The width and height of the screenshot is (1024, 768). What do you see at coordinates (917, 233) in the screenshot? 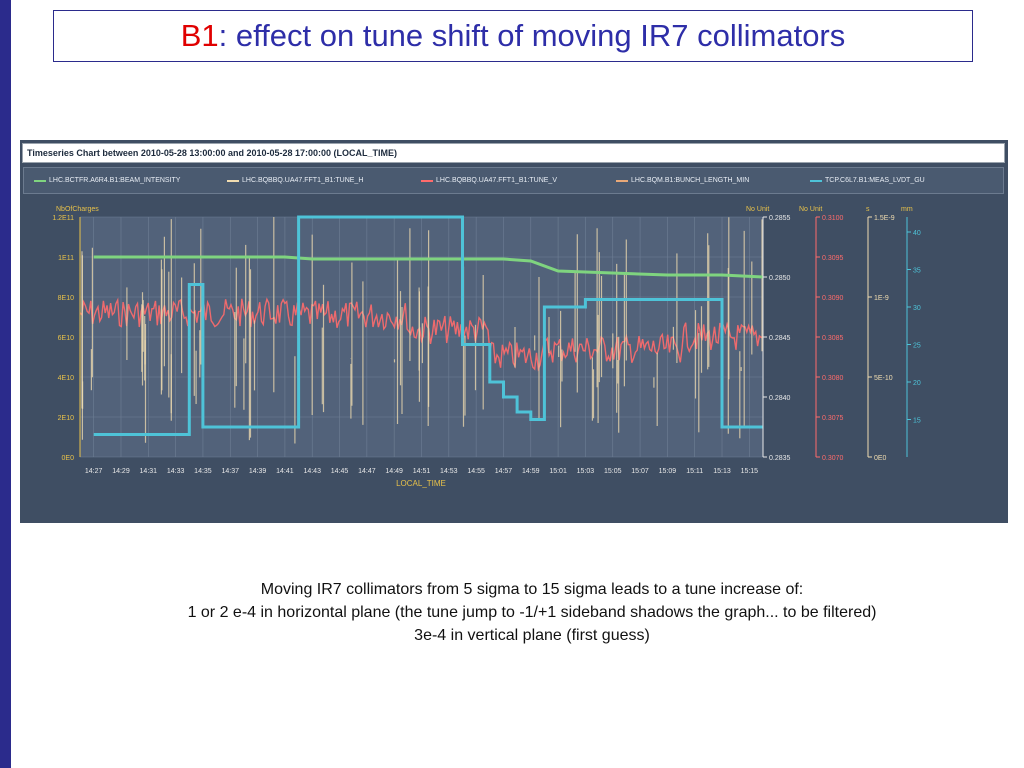
I see `right-axis-lvdt-tick-label: 40` at bounding box center [917, 233].